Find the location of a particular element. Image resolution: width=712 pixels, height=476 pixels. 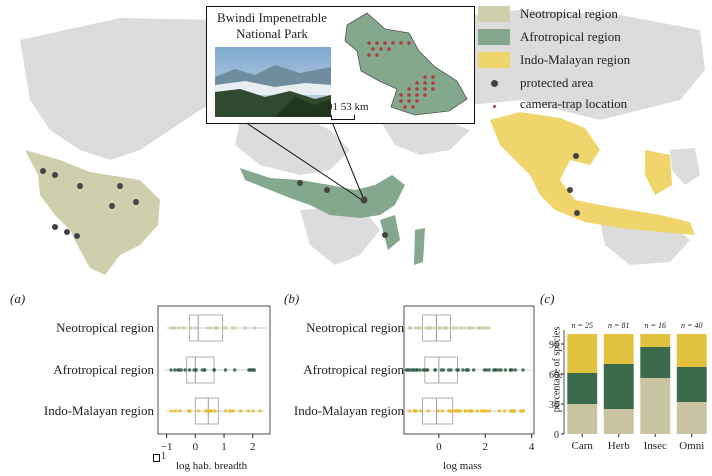

legend-item-camera-trap: camera-trap location is located at coordinates (552, 104).